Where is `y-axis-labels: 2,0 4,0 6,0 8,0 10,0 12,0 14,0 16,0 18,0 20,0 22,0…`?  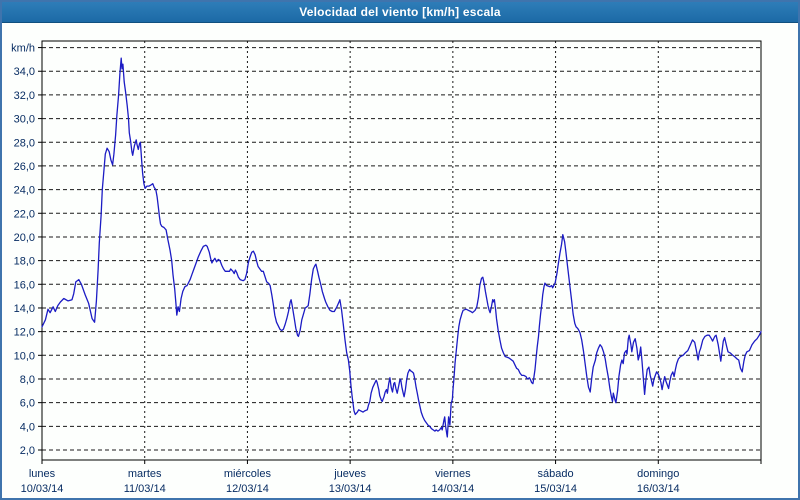
y-axis-labels: 2,0 4,0 6,0 8,0 10,0 12,0 14,0 16,0 18,0 20,0 22,0… is located at coordinates (23, 250).